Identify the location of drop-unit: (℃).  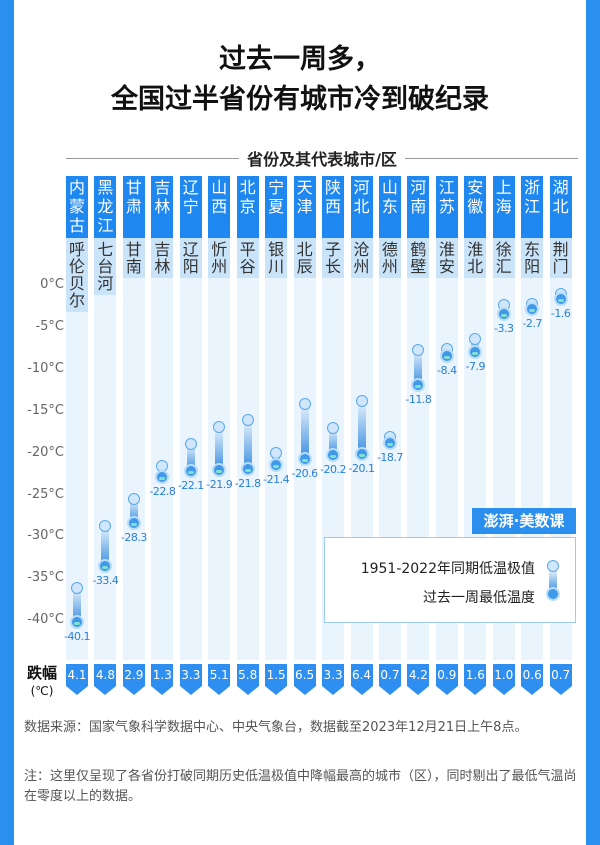
(42, 691).